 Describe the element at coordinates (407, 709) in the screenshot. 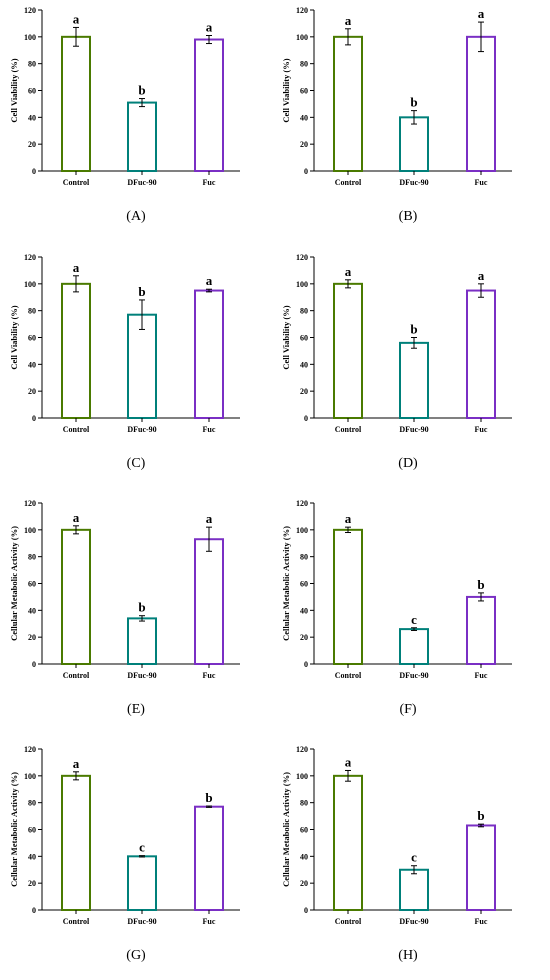

I see `panel-label: (F)` at that location.